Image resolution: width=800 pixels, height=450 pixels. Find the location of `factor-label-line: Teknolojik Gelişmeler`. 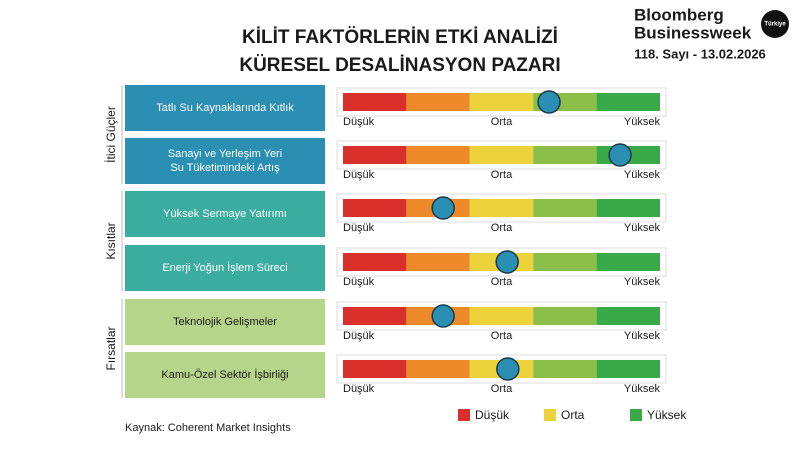

factor-label-line: Teknolojik Gelişmeler is located at coordinates (225, 322).